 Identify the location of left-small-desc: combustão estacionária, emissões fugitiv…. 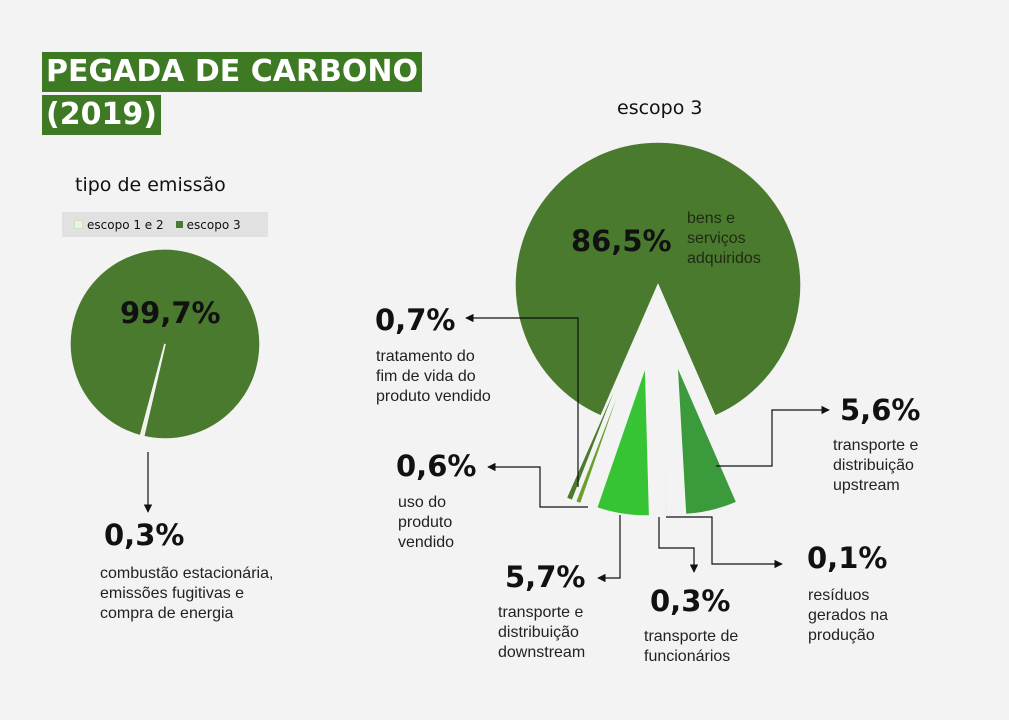
(186, 594).